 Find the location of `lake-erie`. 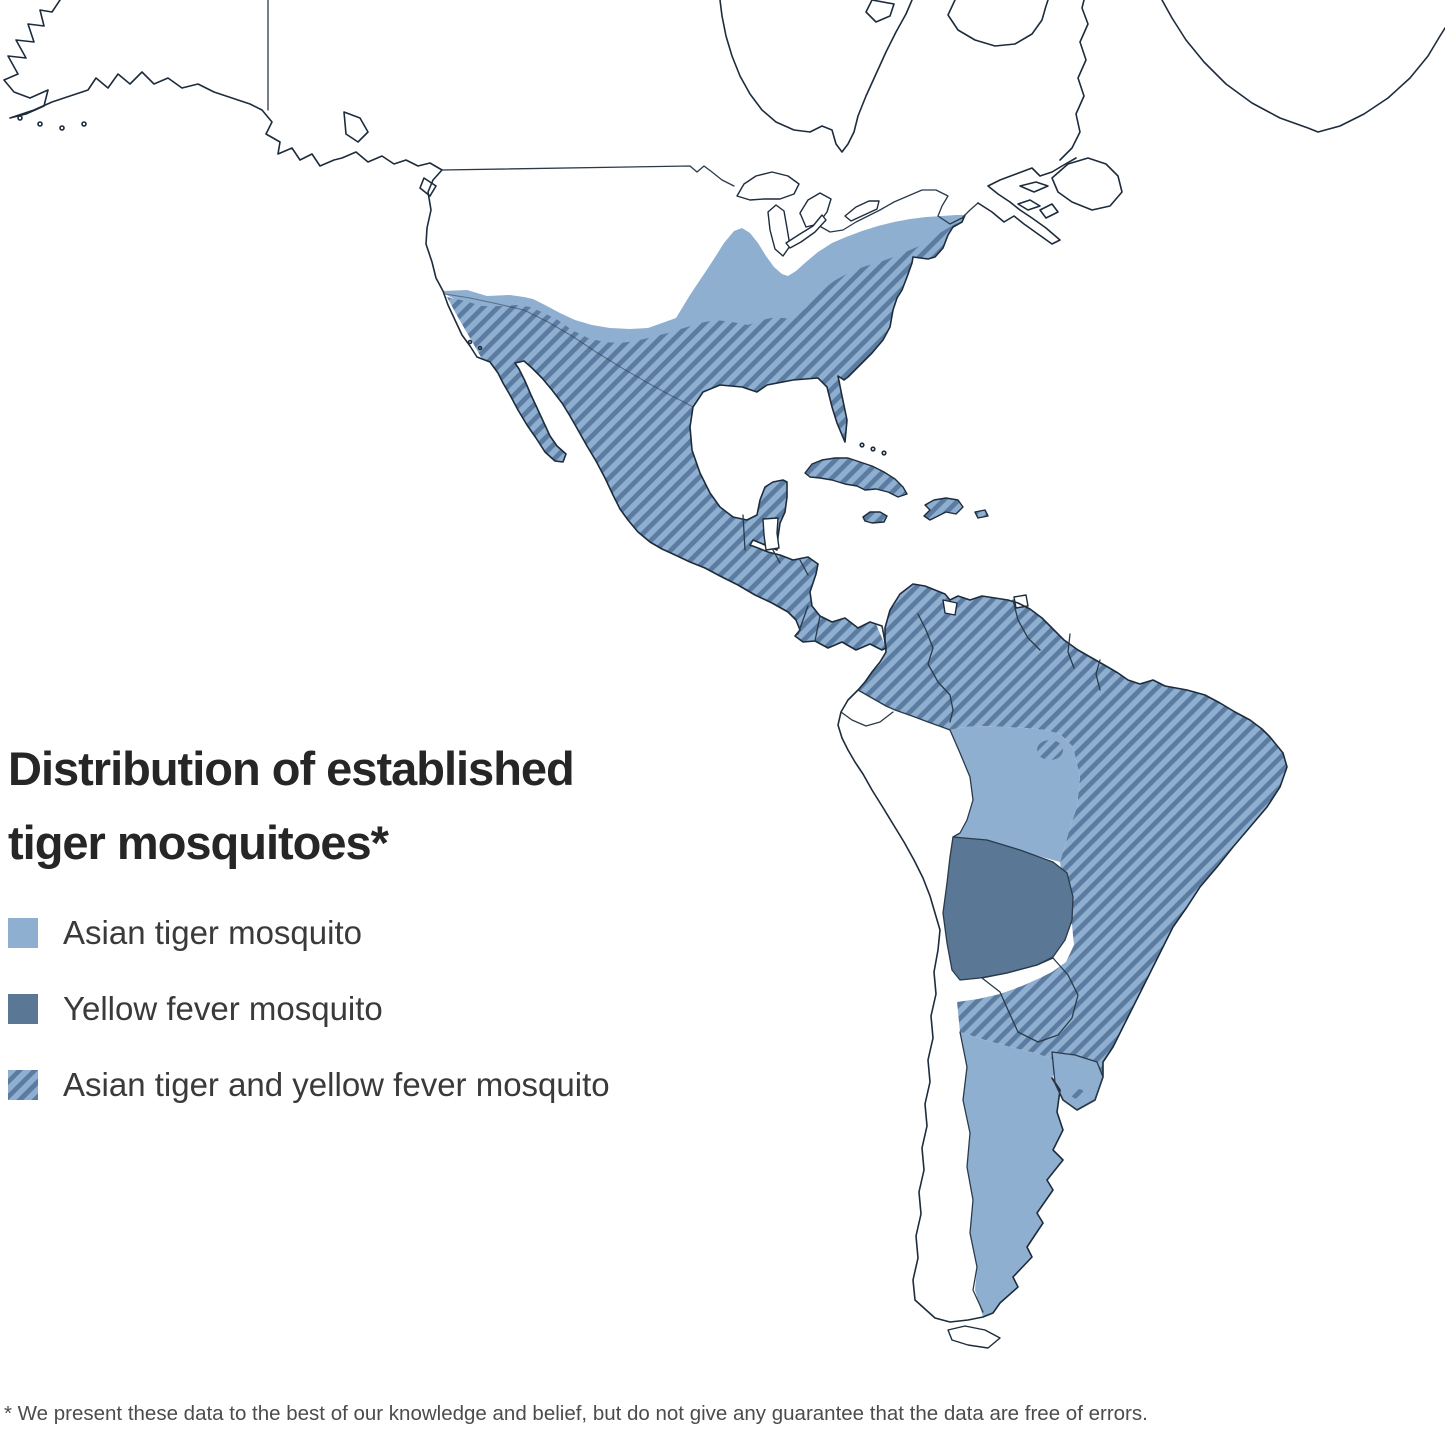

lake-erie is located at coordinates (806, 231).